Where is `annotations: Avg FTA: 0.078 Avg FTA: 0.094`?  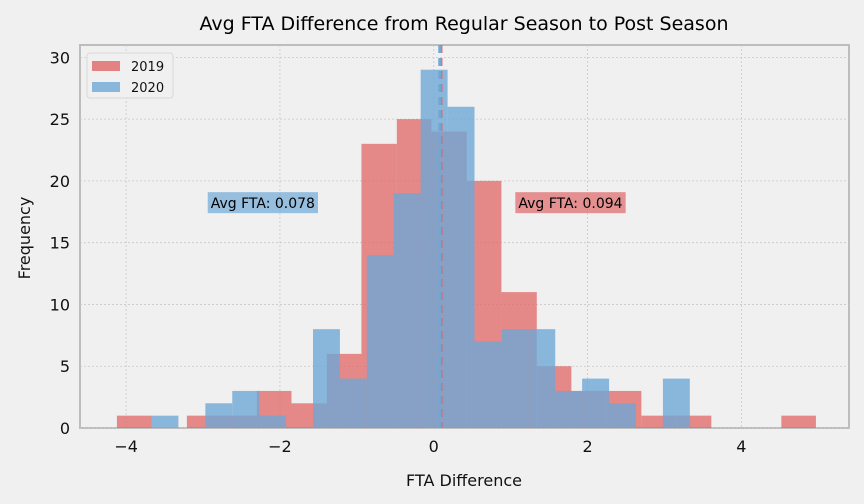 annotations: Avg FTA: 0.078 Avg FTA: 0.094 is located at coordinates (416, 203).